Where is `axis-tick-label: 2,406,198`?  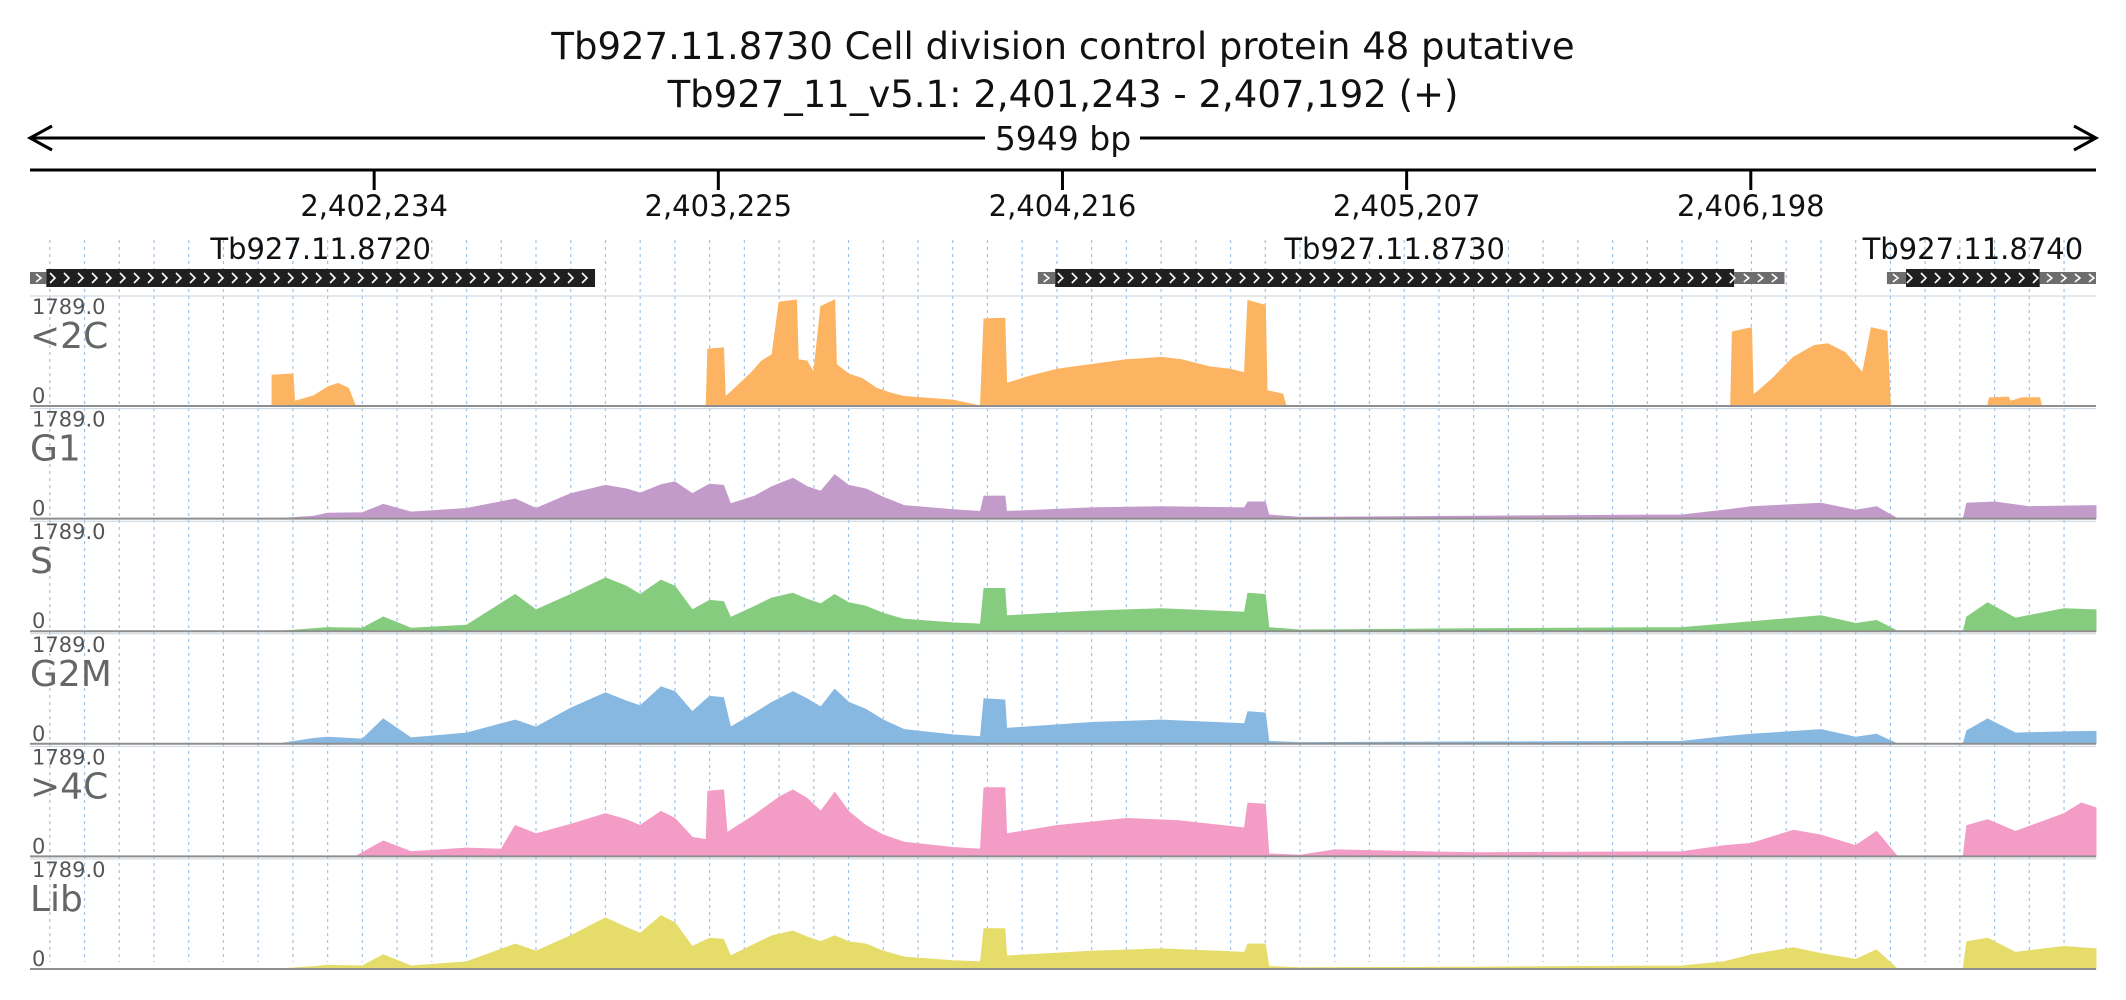
axis-tick-label: 2,406,198 is located at coordinates (1751, 206).